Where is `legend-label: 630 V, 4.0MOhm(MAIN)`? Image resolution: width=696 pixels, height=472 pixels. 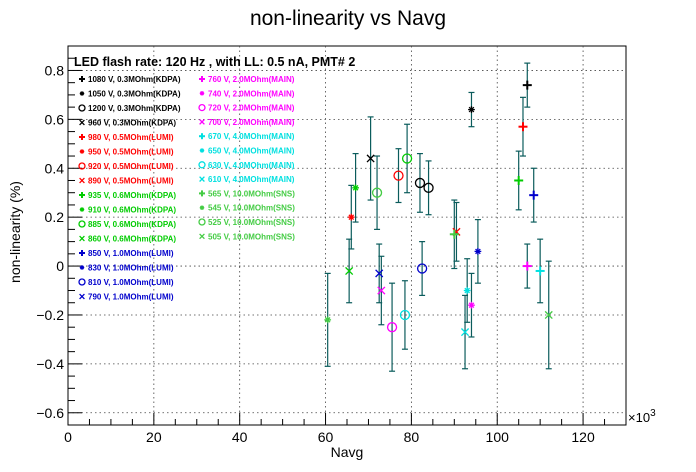 legend-label: 630 V, 4.0MOhm(MAIN) is located at coordinates (251, 165).